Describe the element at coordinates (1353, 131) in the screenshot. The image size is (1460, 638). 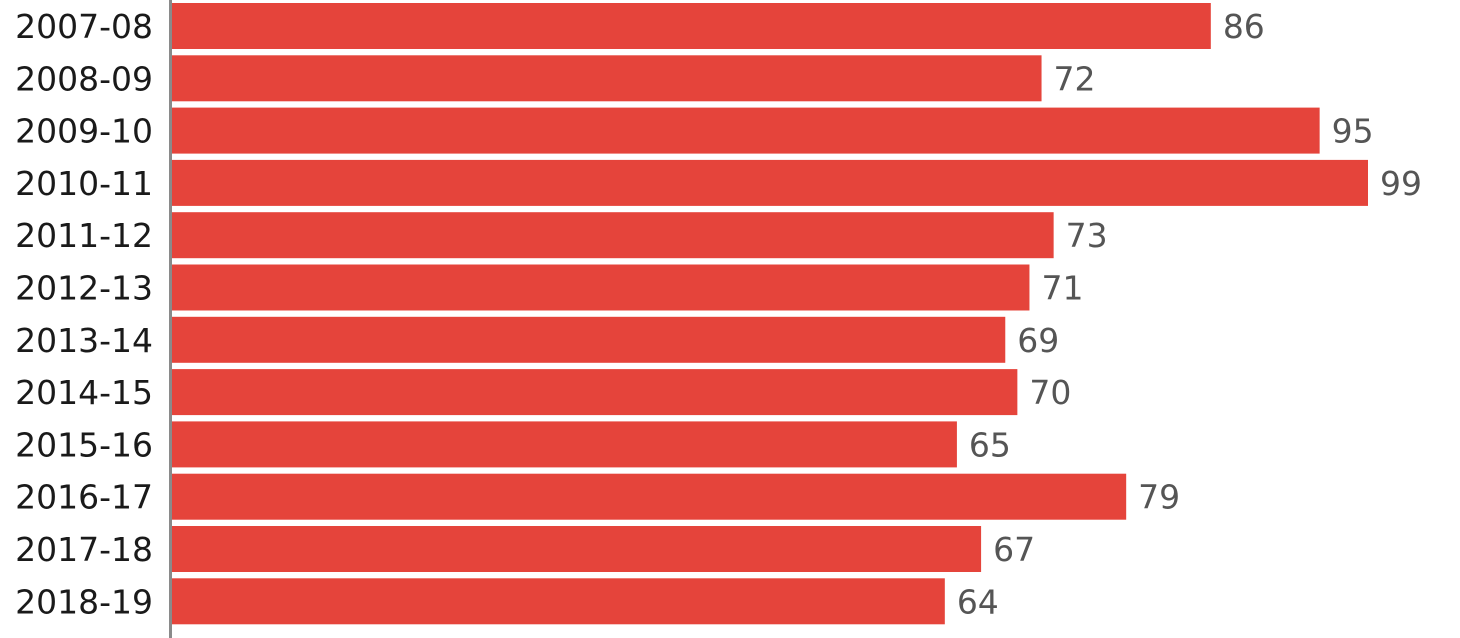
I see `value-label: 95` at that location.